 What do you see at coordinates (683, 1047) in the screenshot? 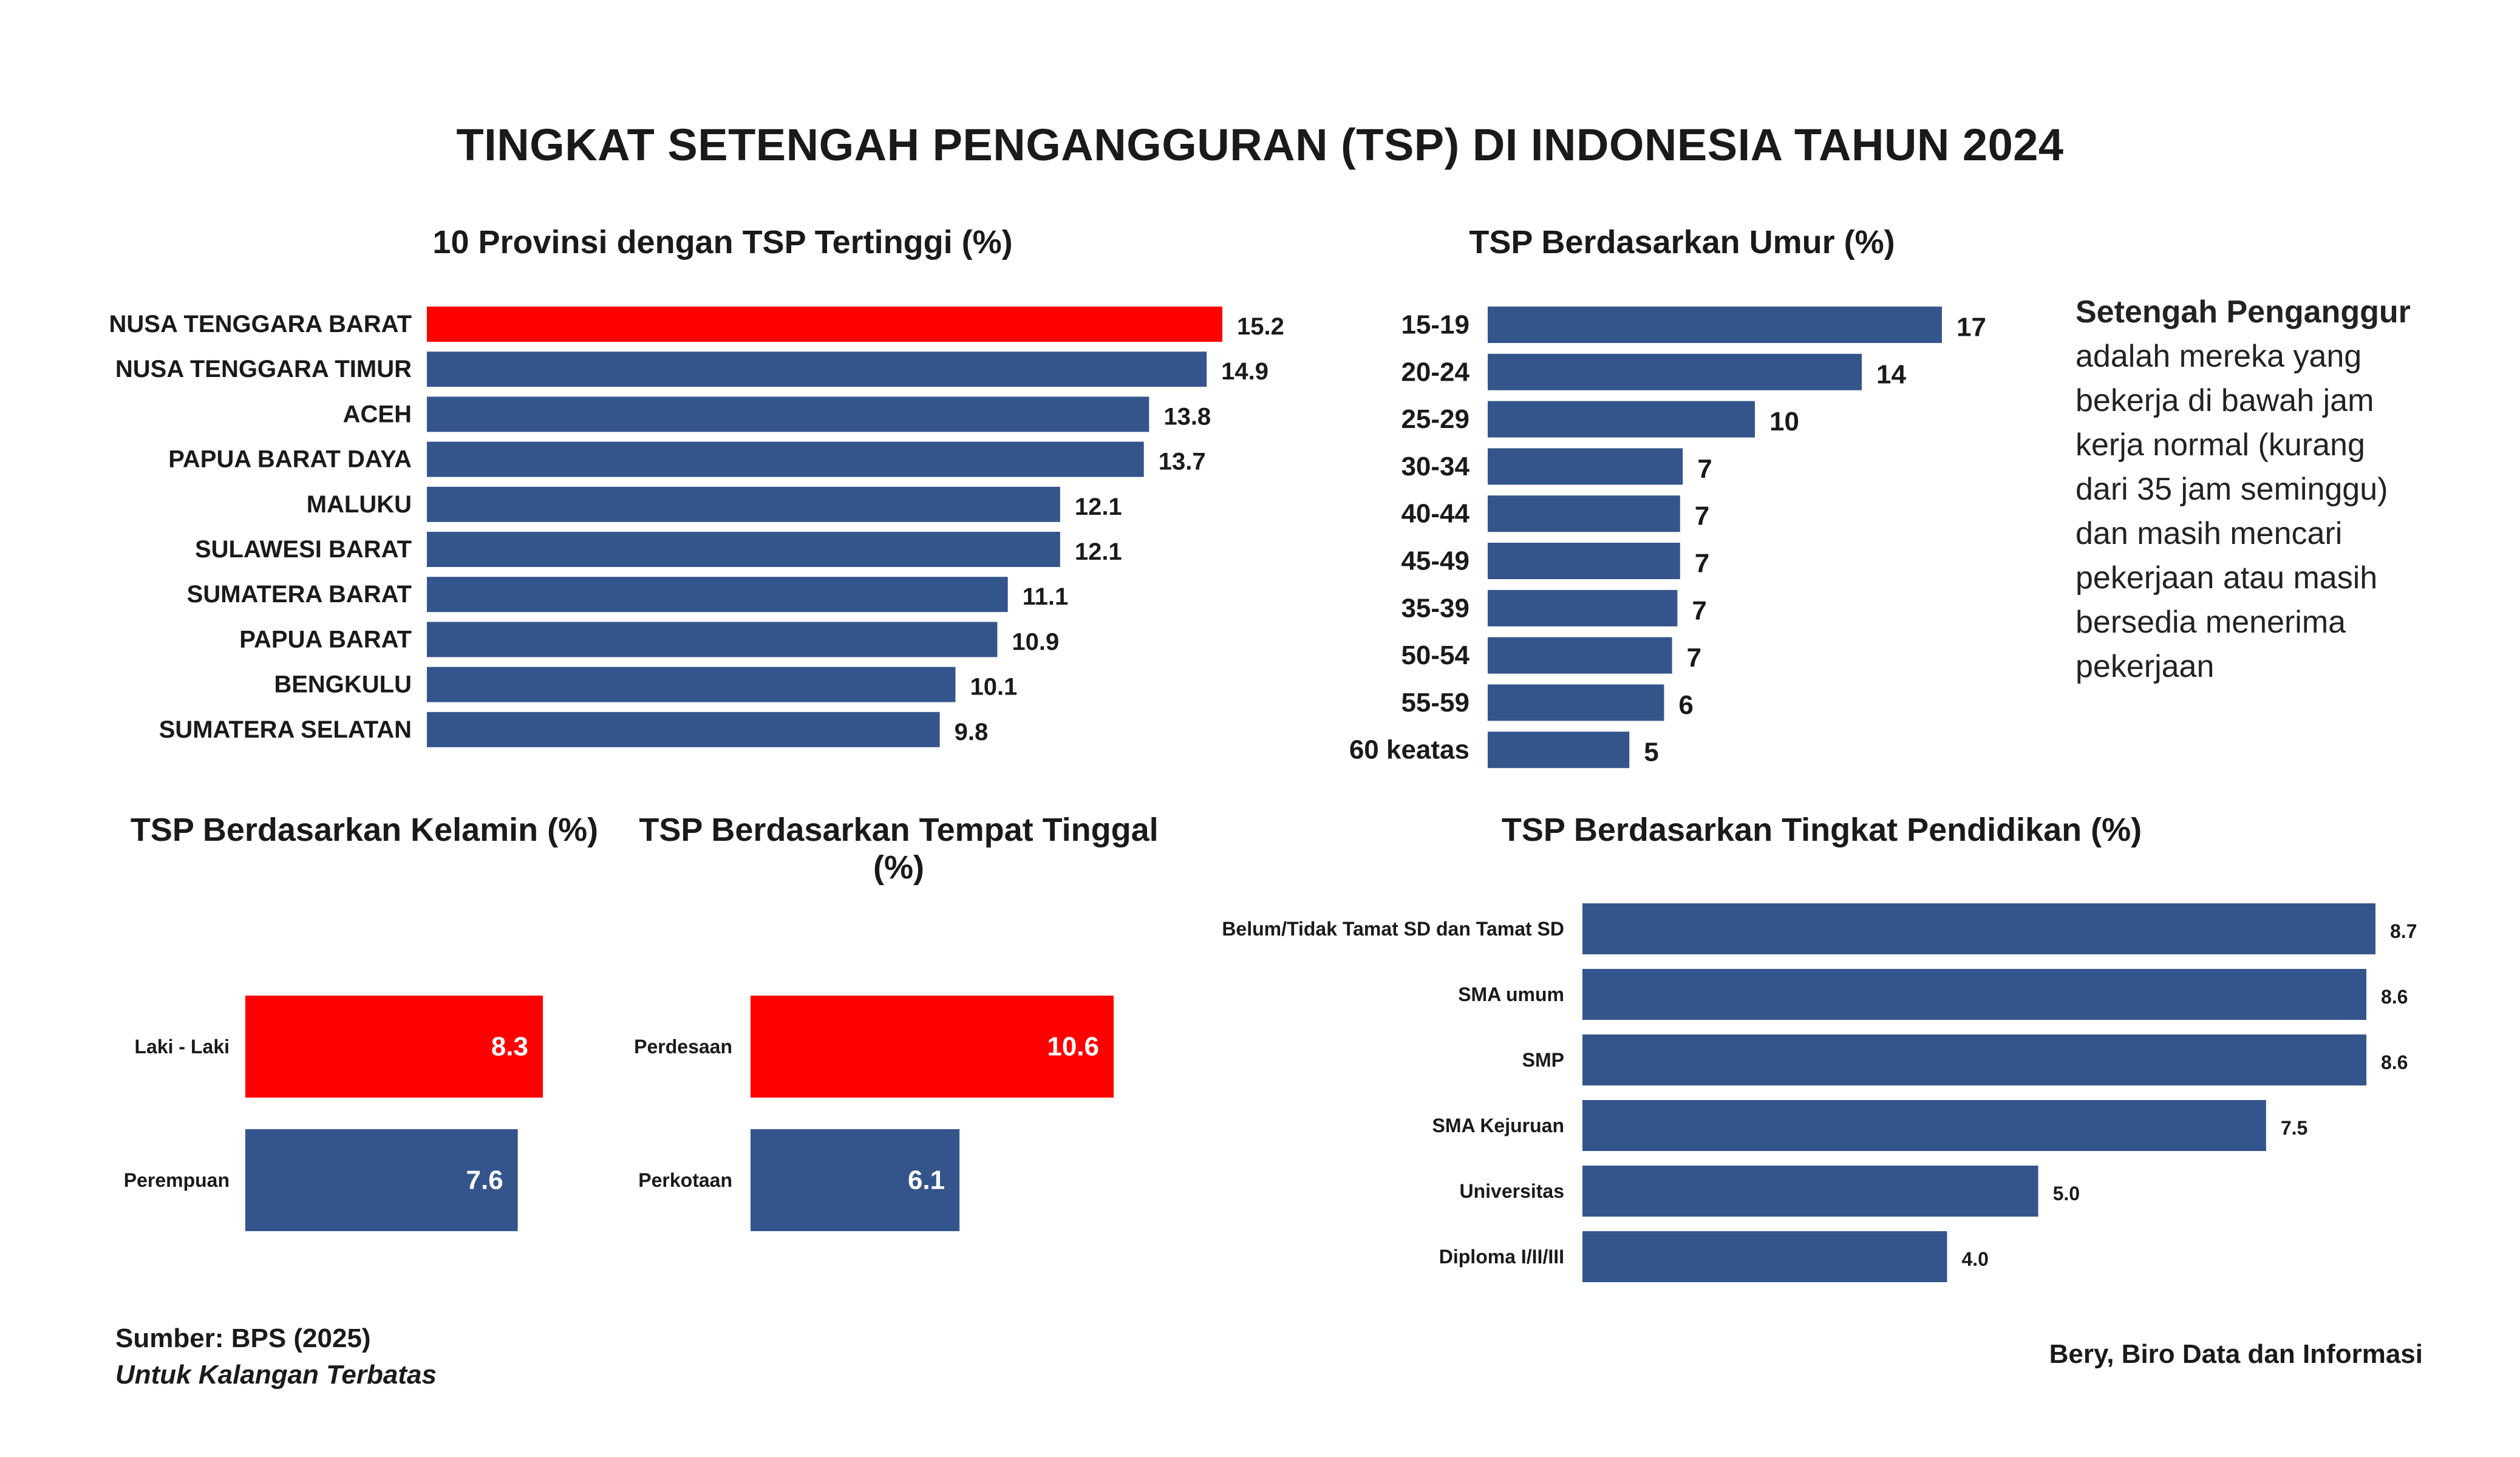
I see `category-label-tempat: Perdesaan` at bounding box center [683, 1047].